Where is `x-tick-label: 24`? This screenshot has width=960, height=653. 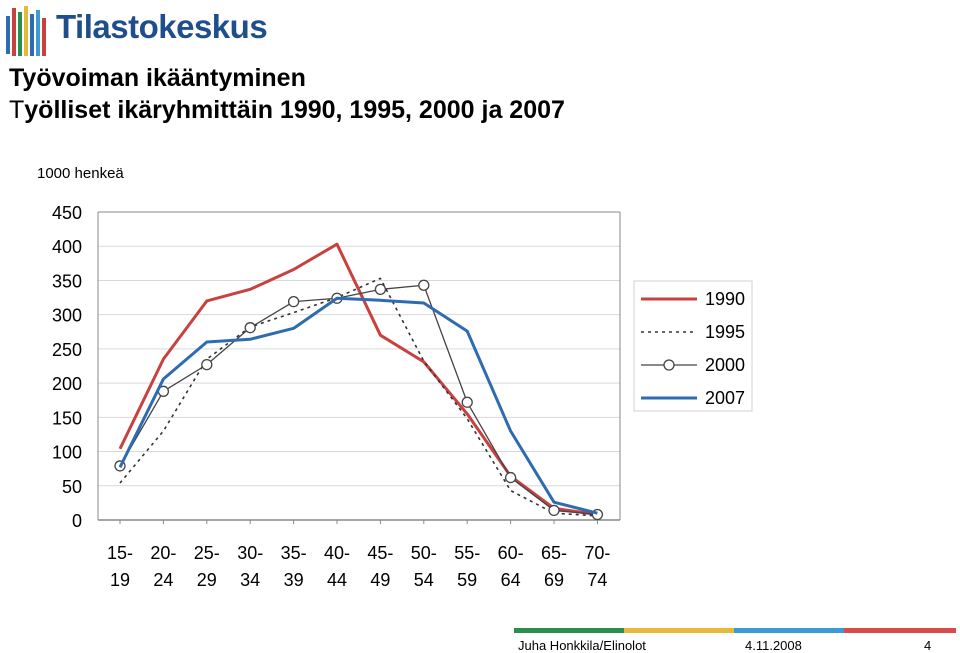
x-tick-label: 24 is located at coordinates (163, 580).